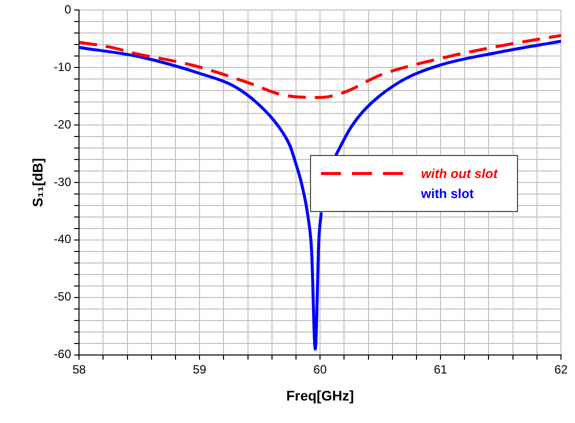 The image size is (575, 423). Describe the element at coordinates (199, 369) in the screenshot. I see `x-tick-label: 59` at that location.